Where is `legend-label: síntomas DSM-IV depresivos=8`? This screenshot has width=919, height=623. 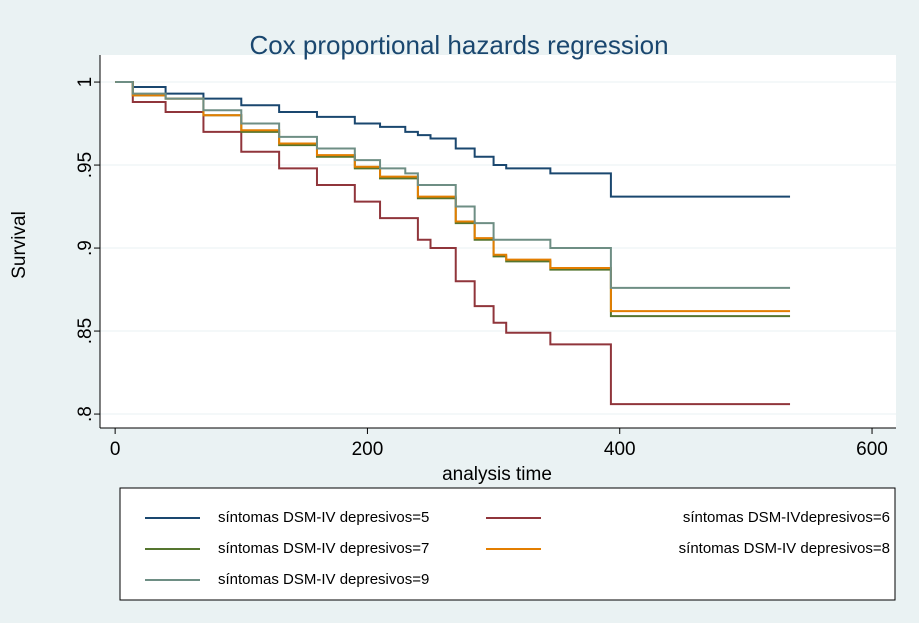 legend-label: síntomas DSM-IV depresivos=8 is located at coordinates (784, 548).